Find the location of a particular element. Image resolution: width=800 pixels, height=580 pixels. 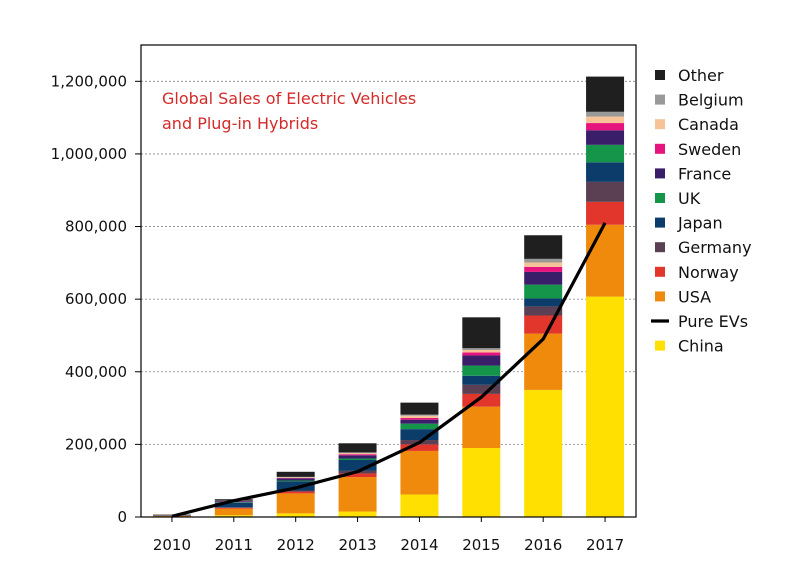

bar-germany-2011 is located at coordinates (233, 507).